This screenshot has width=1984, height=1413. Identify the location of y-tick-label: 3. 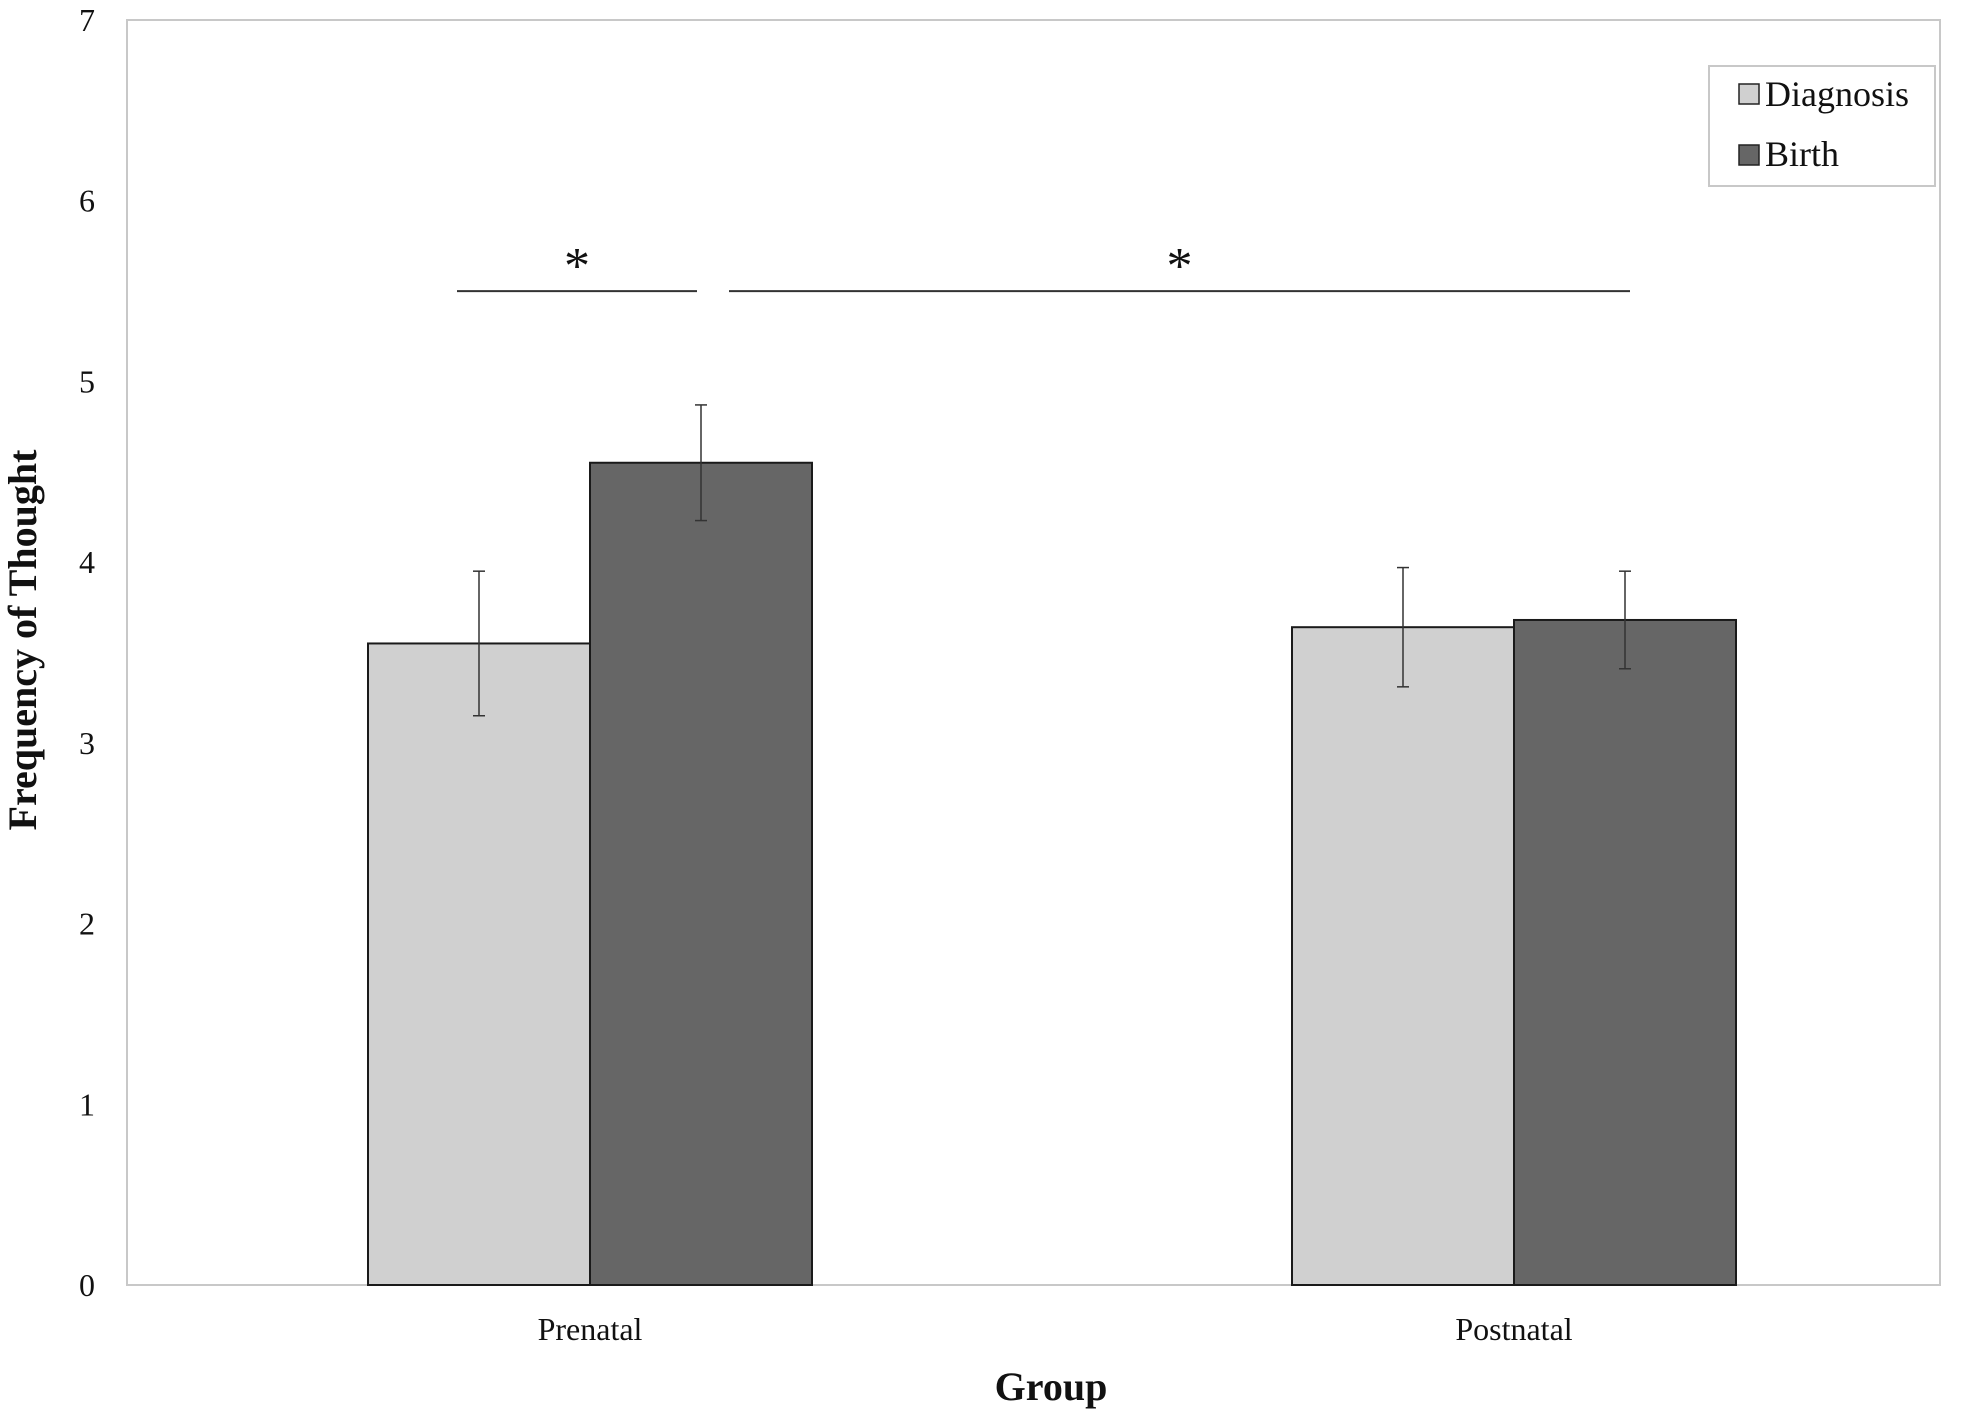
(87, 743).